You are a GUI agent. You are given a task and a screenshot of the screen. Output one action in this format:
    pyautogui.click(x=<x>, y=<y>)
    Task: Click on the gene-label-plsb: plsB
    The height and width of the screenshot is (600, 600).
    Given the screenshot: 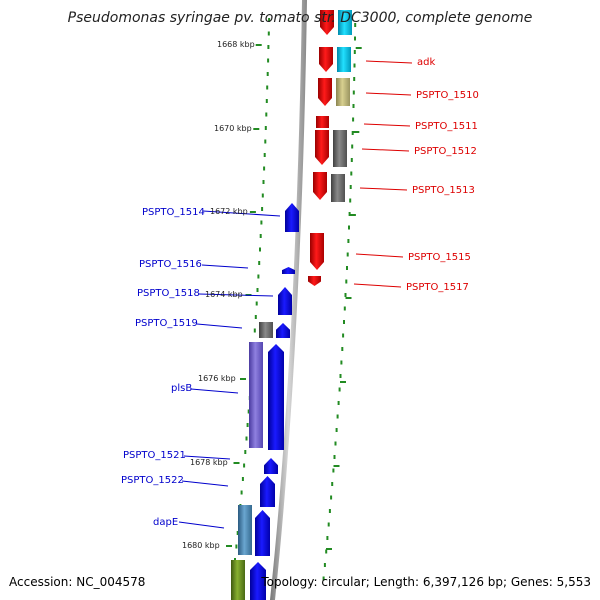 What is the action you would take?
    pyautogui.click(x=181, y=388)
    